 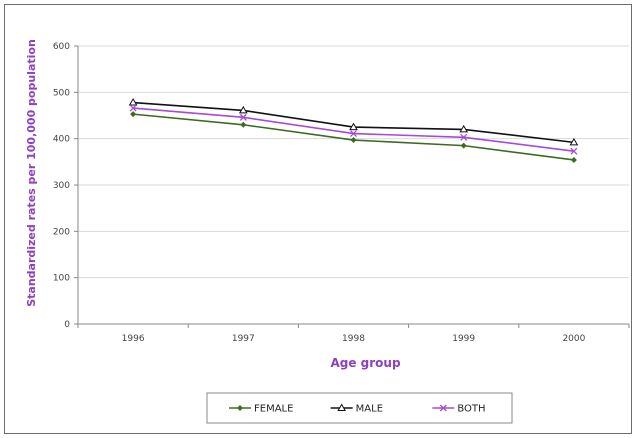 What do you see at coordinates (273, 409) in the screenshot?
I see `legend-label: FEMALE` at bounding box center [273, 409].